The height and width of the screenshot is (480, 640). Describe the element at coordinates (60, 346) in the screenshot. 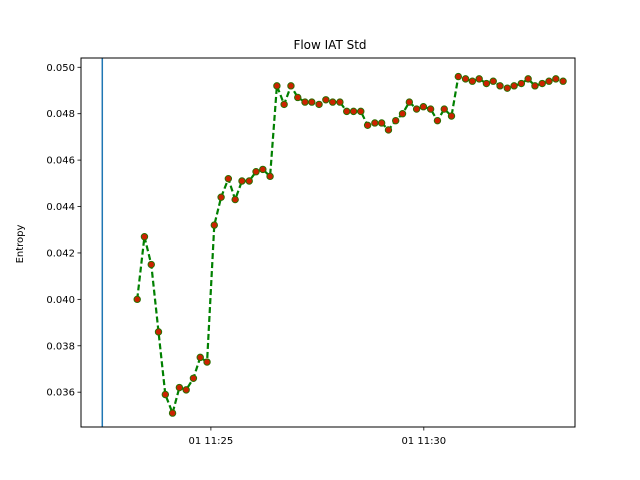

I see `y-tick-label: 0.038` at that location.